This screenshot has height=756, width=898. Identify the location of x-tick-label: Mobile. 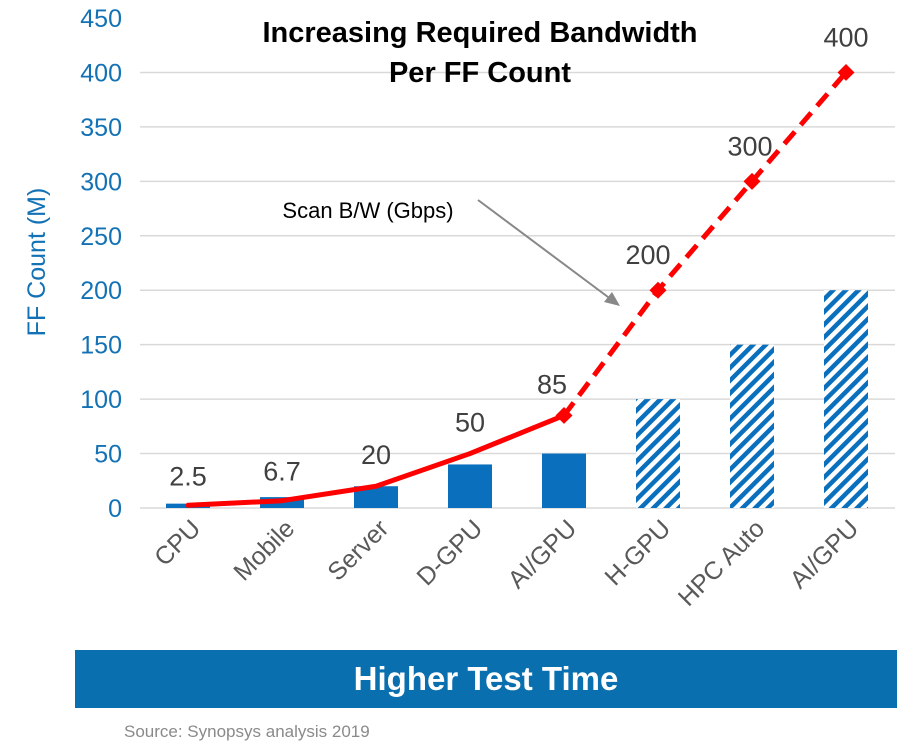
(264, 550).